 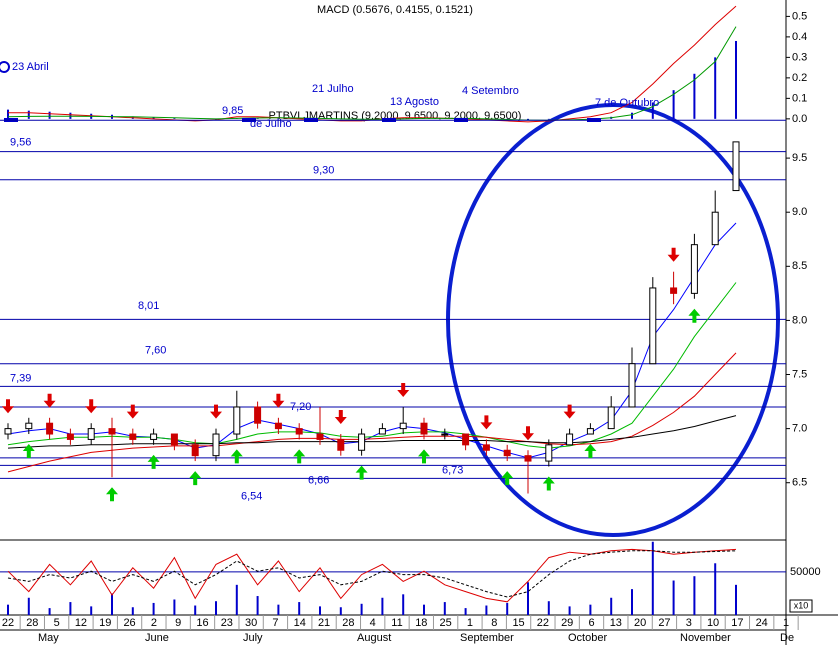 What do you see at coordinates (395, 10) in the screenshot?
I see `macd-title: MACD (0.5676, 0.4155, 0.1521)` at bounding box center [395, 10].